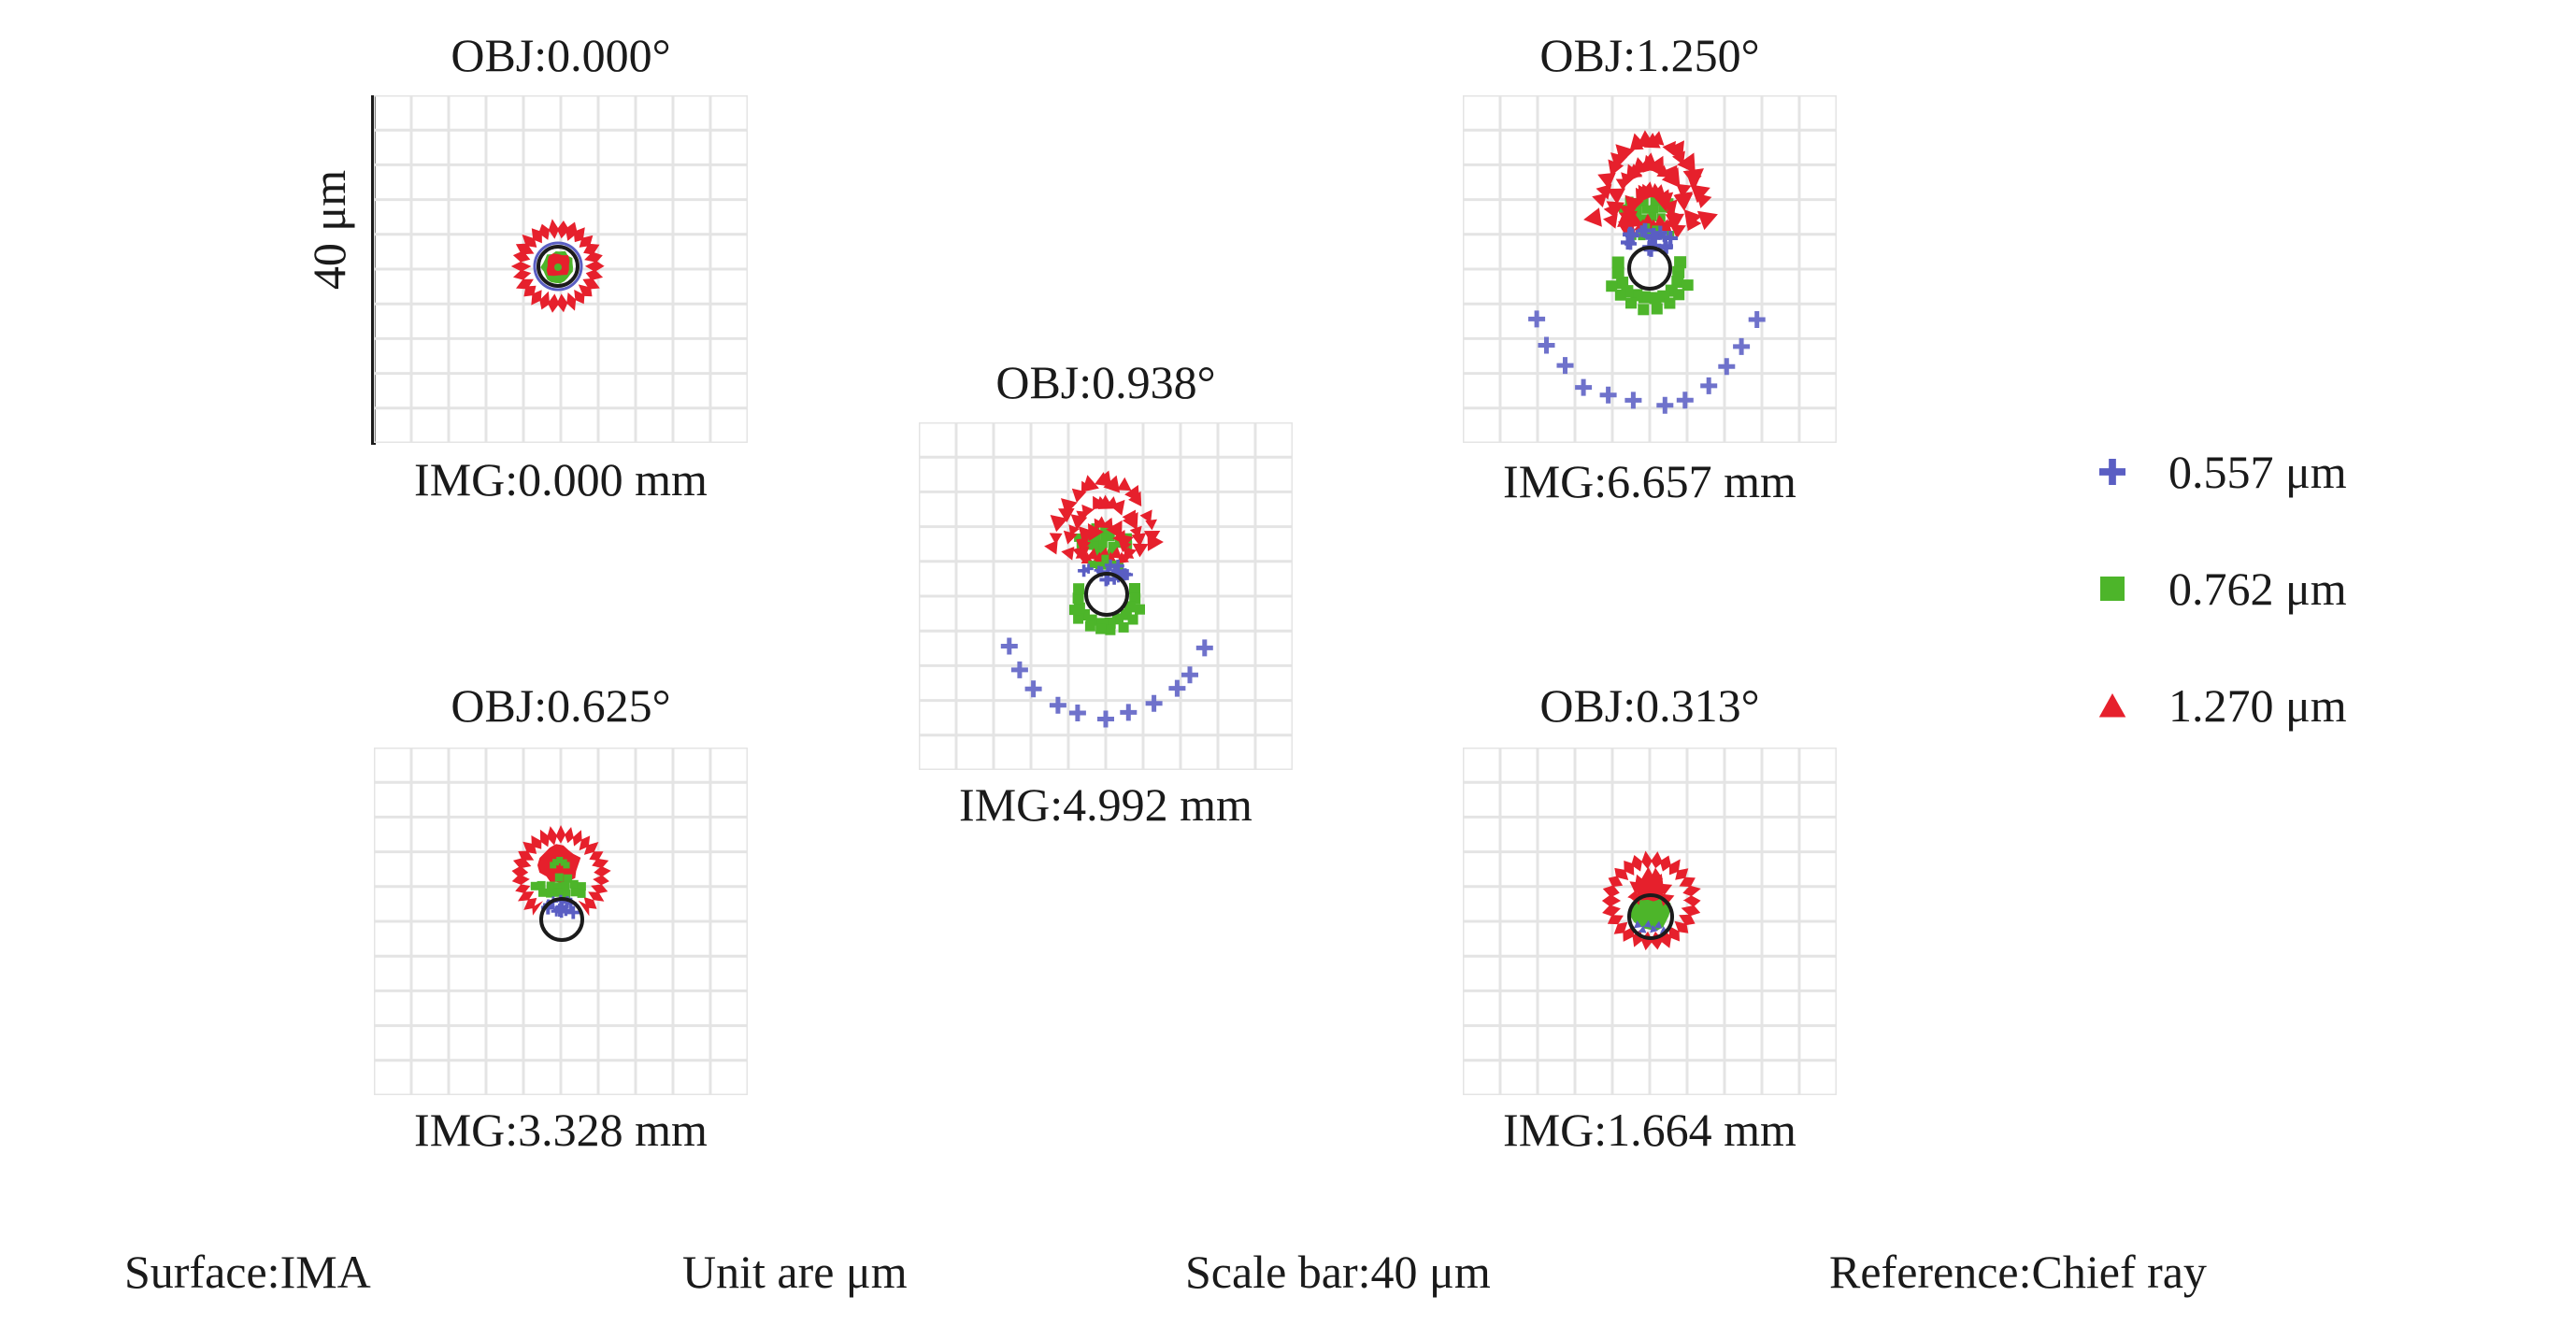 The width and height of the screenshot is (2576, 1325). I want to click on legend-item-1270: 1.270 μm, so click(2220, 705).